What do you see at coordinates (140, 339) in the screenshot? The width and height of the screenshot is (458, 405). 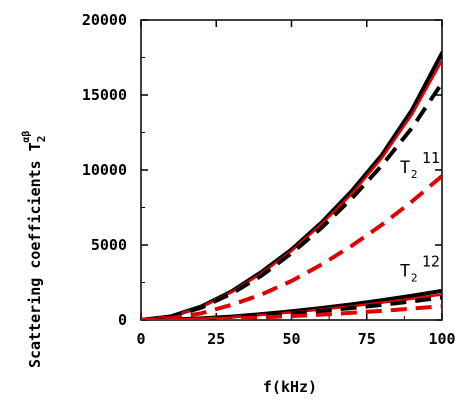 I see `x-tick-label: 0` at bounding box center [140, 339].